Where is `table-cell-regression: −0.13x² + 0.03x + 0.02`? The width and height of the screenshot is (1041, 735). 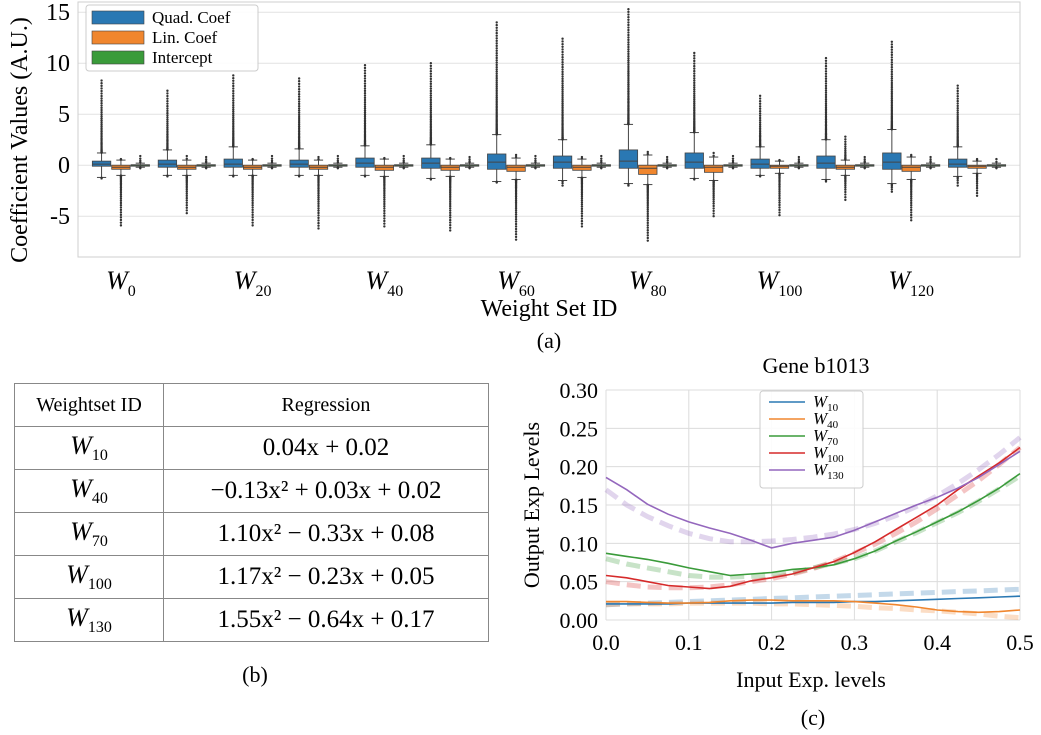 table-cell-regression: −0.13x² + 0.03x + 0.02 is located at coordinates (326, 491).